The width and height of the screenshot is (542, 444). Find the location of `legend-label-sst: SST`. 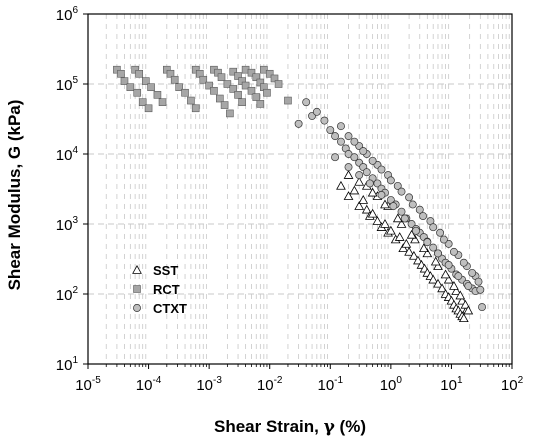

legend-label-sst: SST is located at coordinates (165, 270).